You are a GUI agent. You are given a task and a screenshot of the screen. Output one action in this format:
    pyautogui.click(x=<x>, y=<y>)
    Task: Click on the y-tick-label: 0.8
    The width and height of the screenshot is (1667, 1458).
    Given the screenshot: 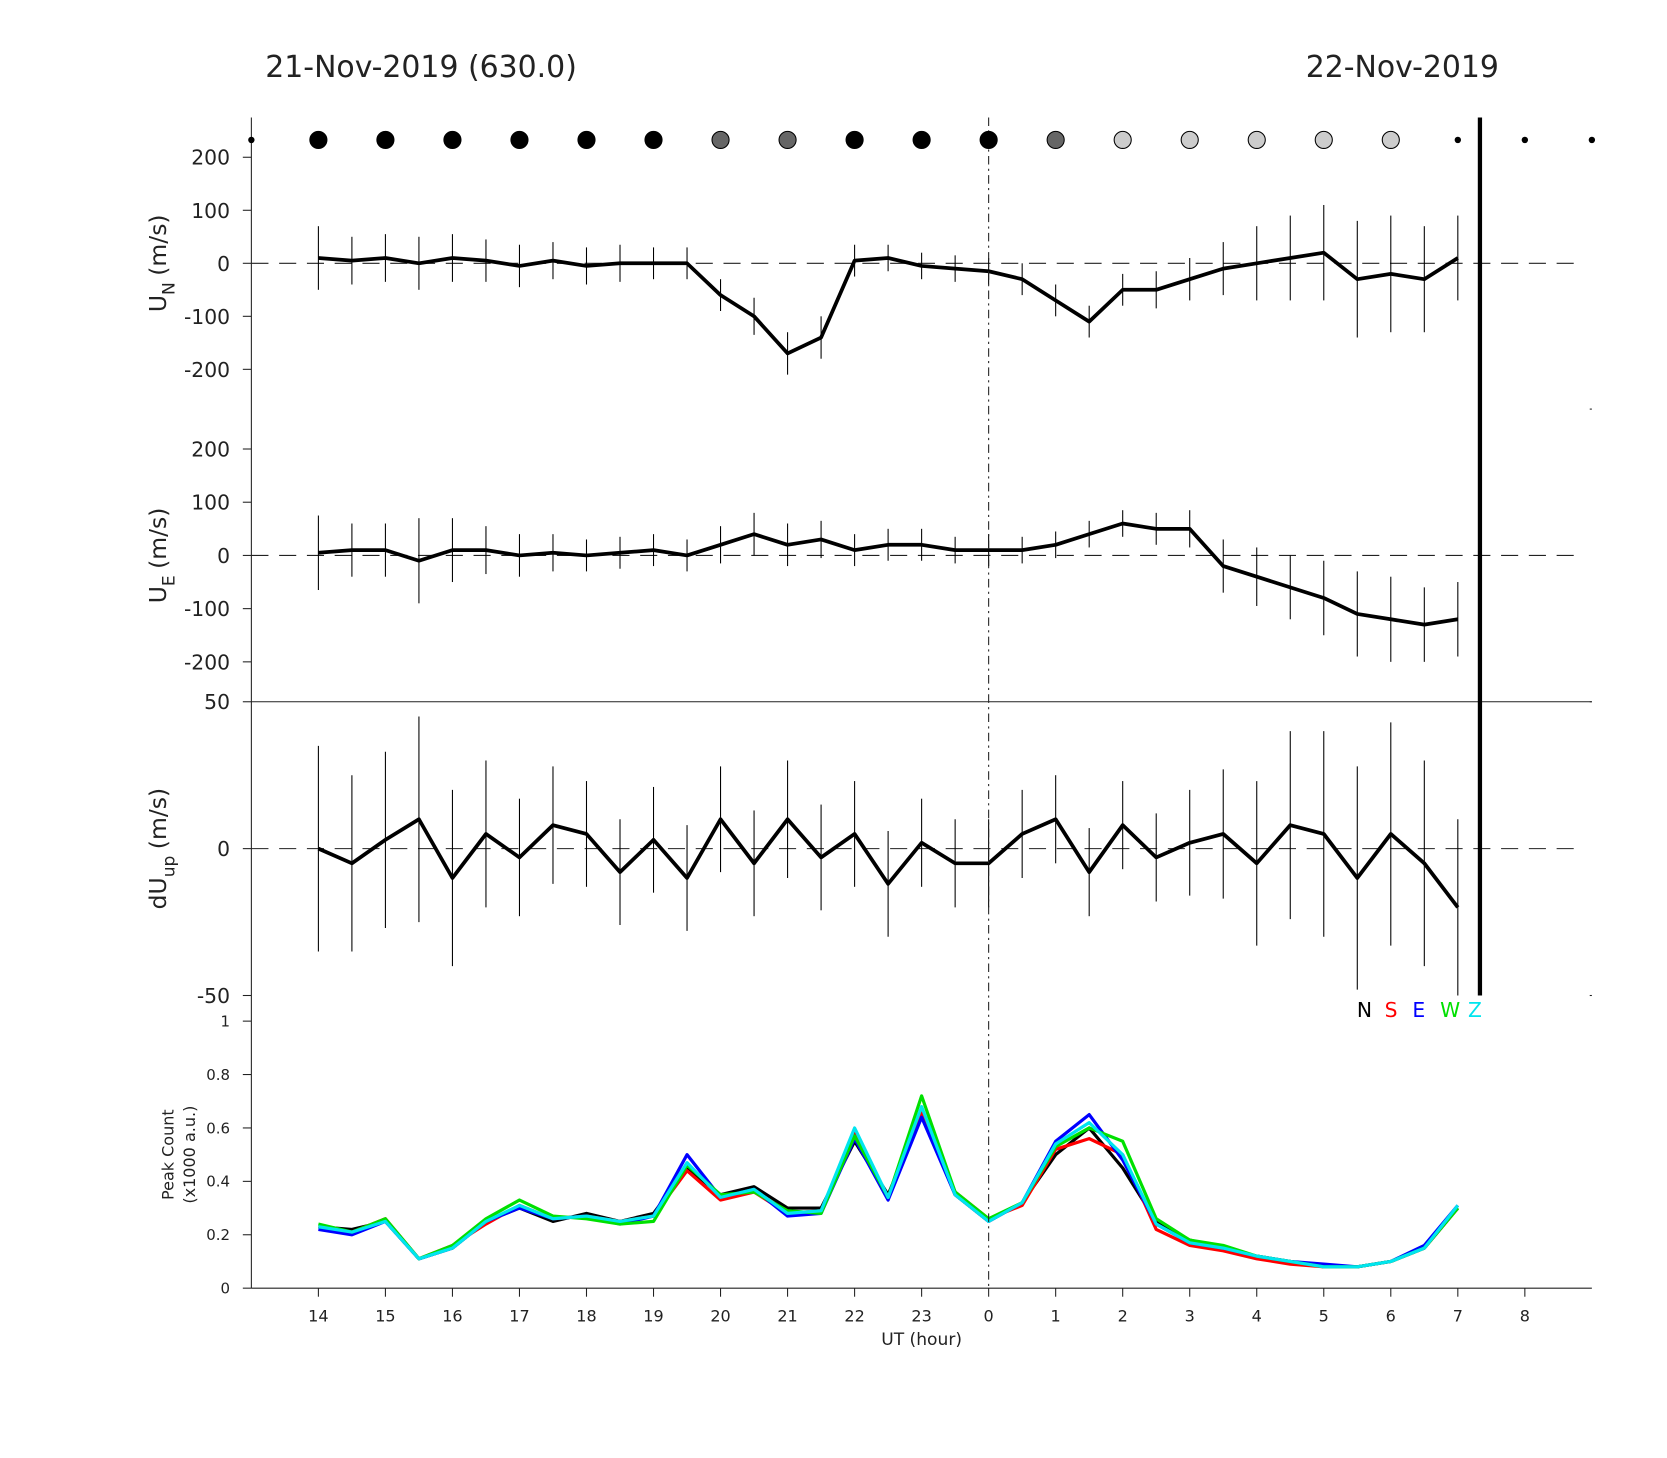 What is the action you would take?
    pyautogui.click(x=218, y=1075)
    